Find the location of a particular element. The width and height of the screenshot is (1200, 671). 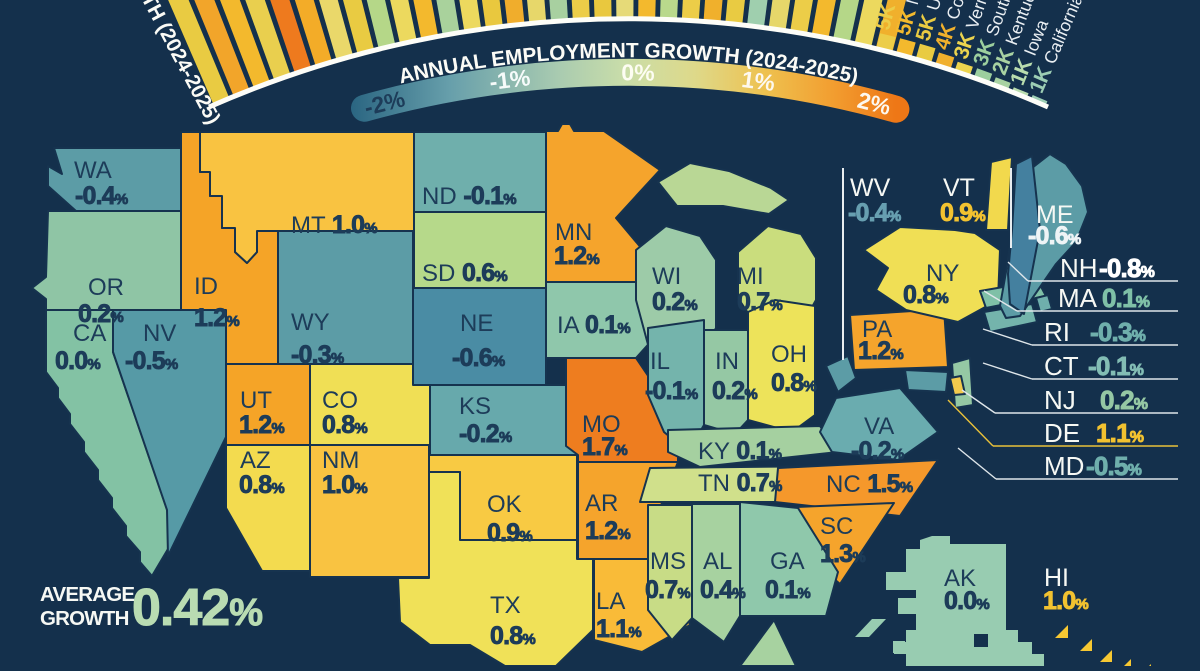

svg-text: NY is located at coordinates (942, 273).